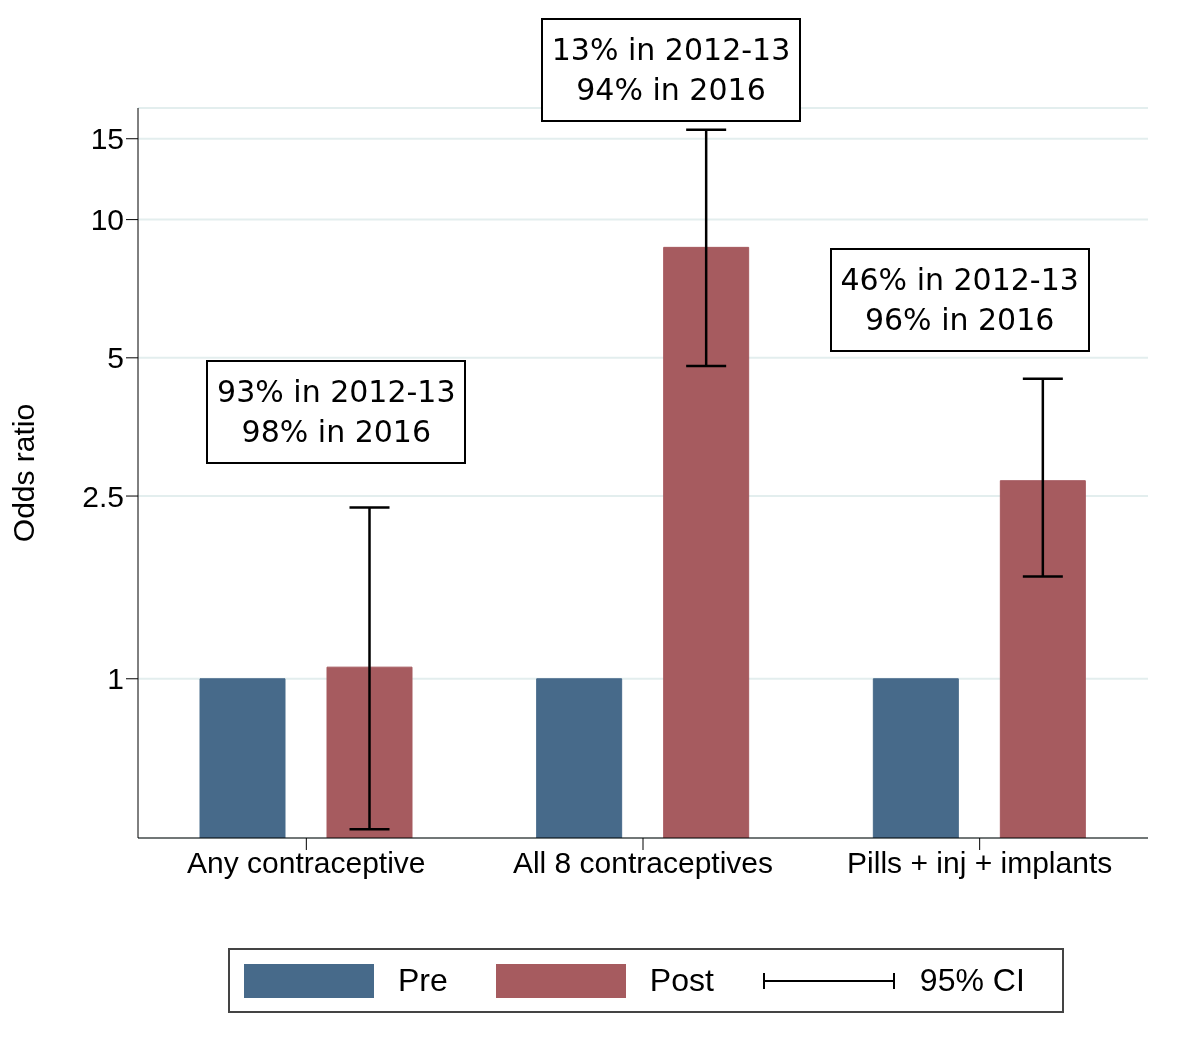  What do you see at coordinates (107, 139) in the screenshot?
I see `y-tick-label: 15` at bounding box center [107, 139].